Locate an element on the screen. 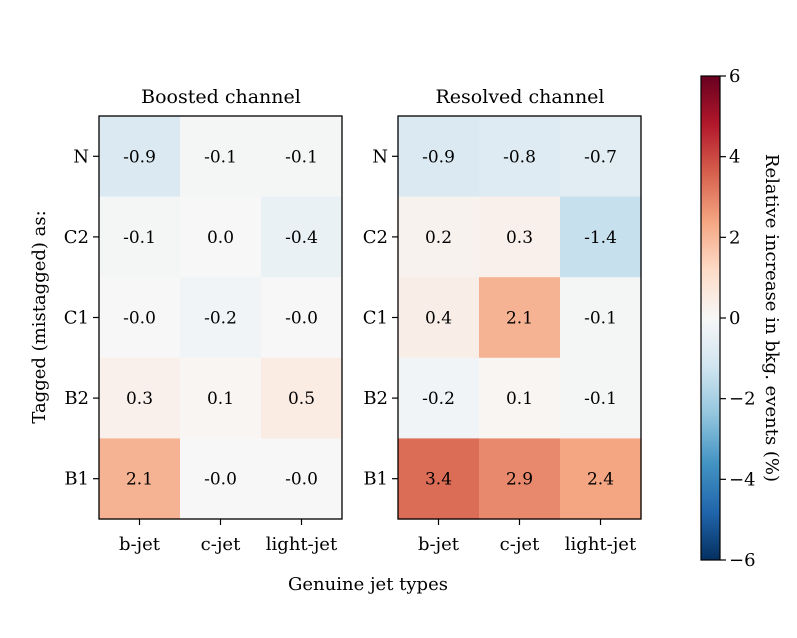 The width and height of the screenshot is (797, 638). colorbar-tick-label: 2 is located at coordinates (734, 237).